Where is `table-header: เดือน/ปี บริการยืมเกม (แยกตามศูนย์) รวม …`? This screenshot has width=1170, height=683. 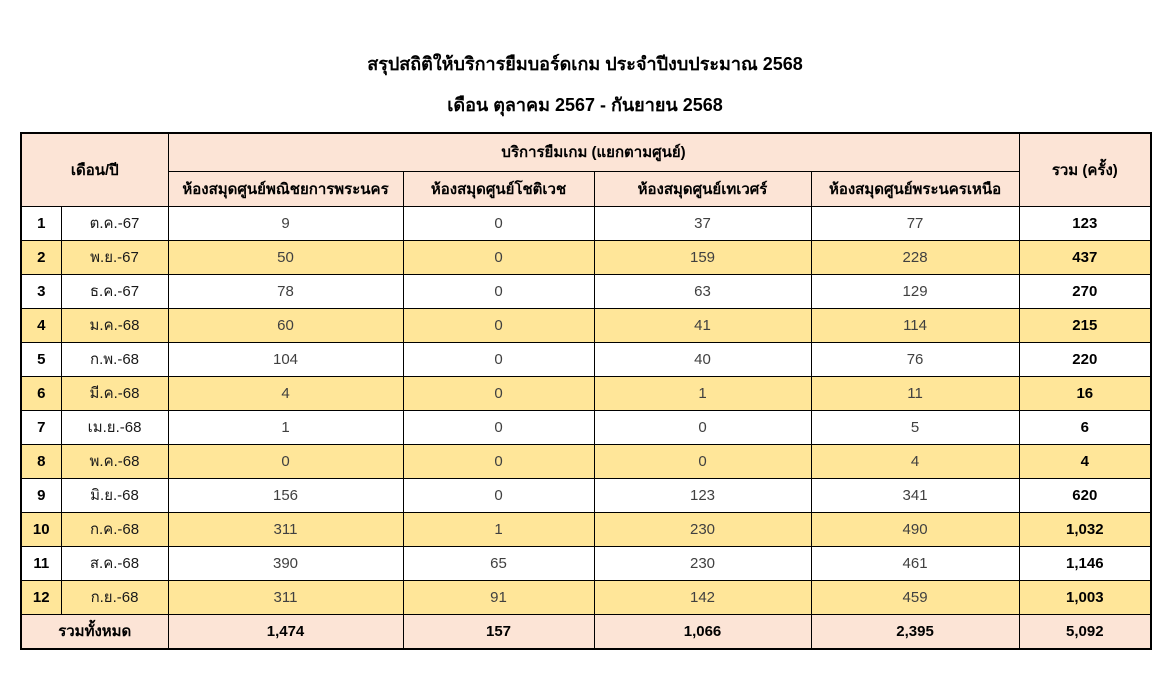 table-header: เดือน/ปี บริการยืมเกม (แยกตามศูนย์) รวม … is located at coordinates (586, 169).